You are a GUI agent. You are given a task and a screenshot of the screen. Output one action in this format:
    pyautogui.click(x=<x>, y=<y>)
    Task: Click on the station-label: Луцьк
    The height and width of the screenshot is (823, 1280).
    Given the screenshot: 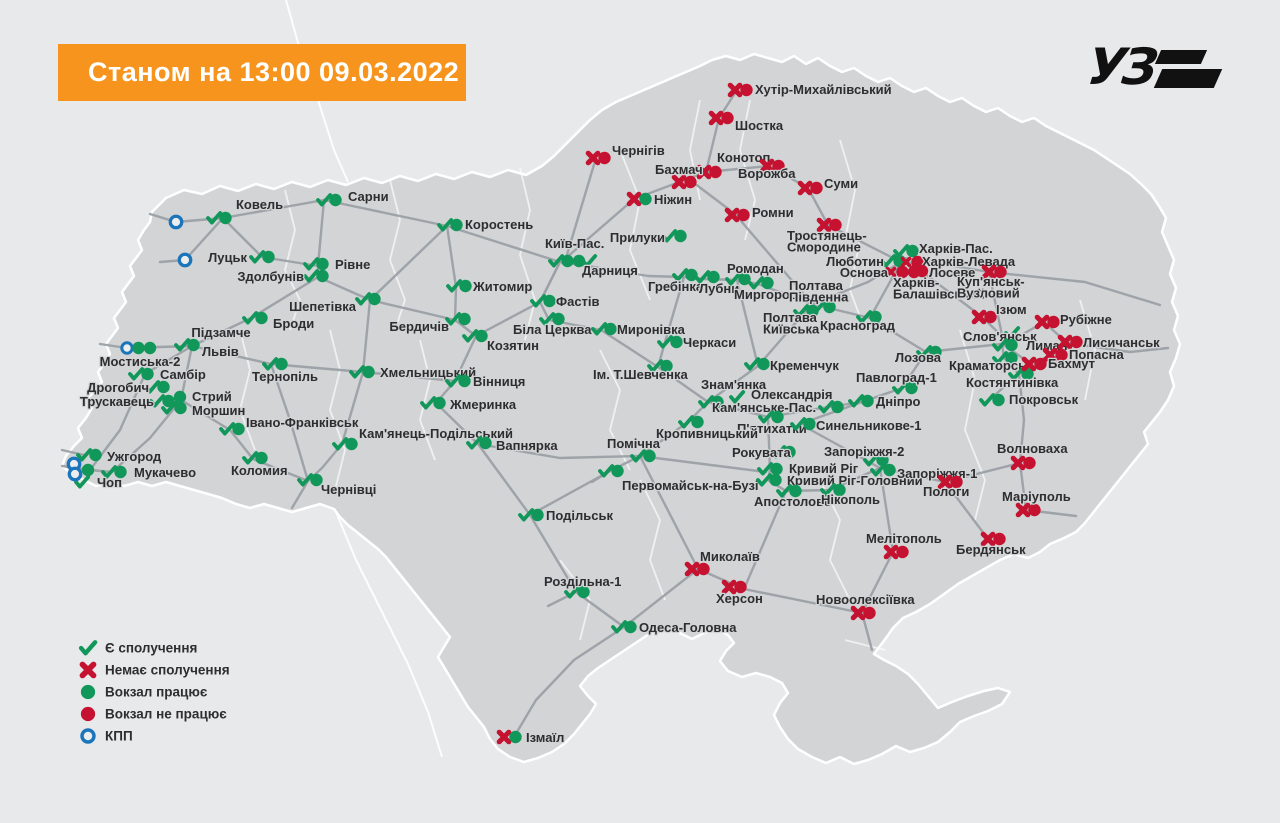 What is the action you would take?
    pyautogui.click(x=227, y=257)
    